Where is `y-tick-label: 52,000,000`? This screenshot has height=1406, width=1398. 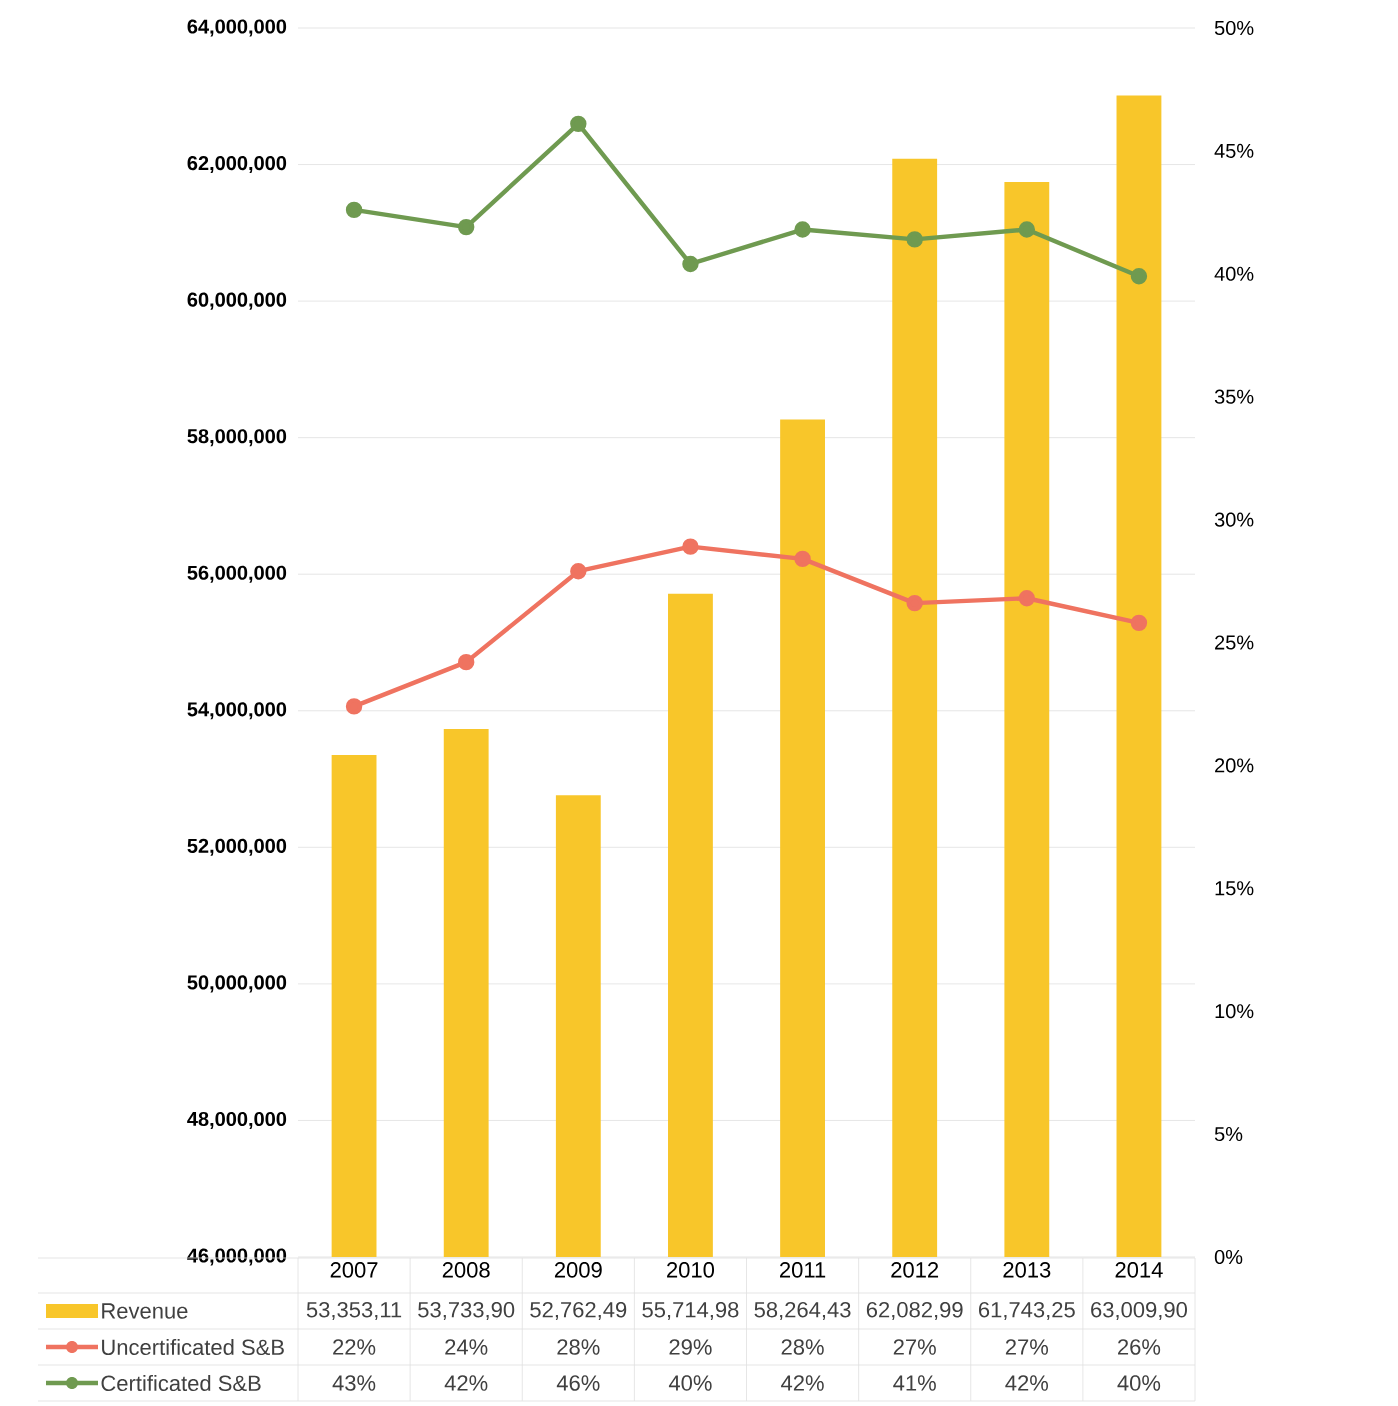
y-tick-label: 52,000,000 is located at coordinates (237, 847).